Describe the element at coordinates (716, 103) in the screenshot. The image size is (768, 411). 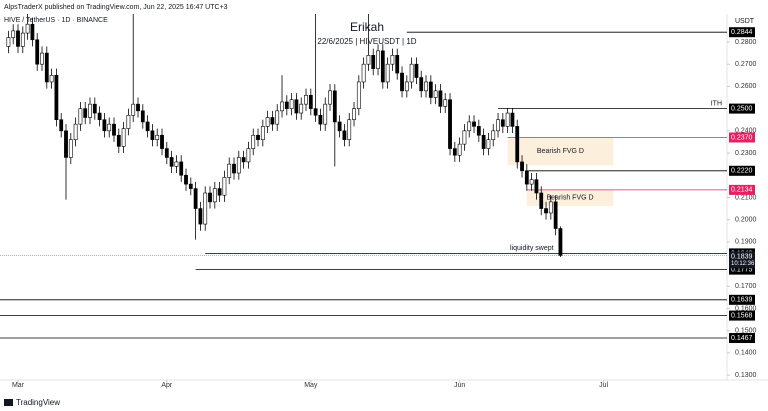
I see `level-note: ITH` at that location.